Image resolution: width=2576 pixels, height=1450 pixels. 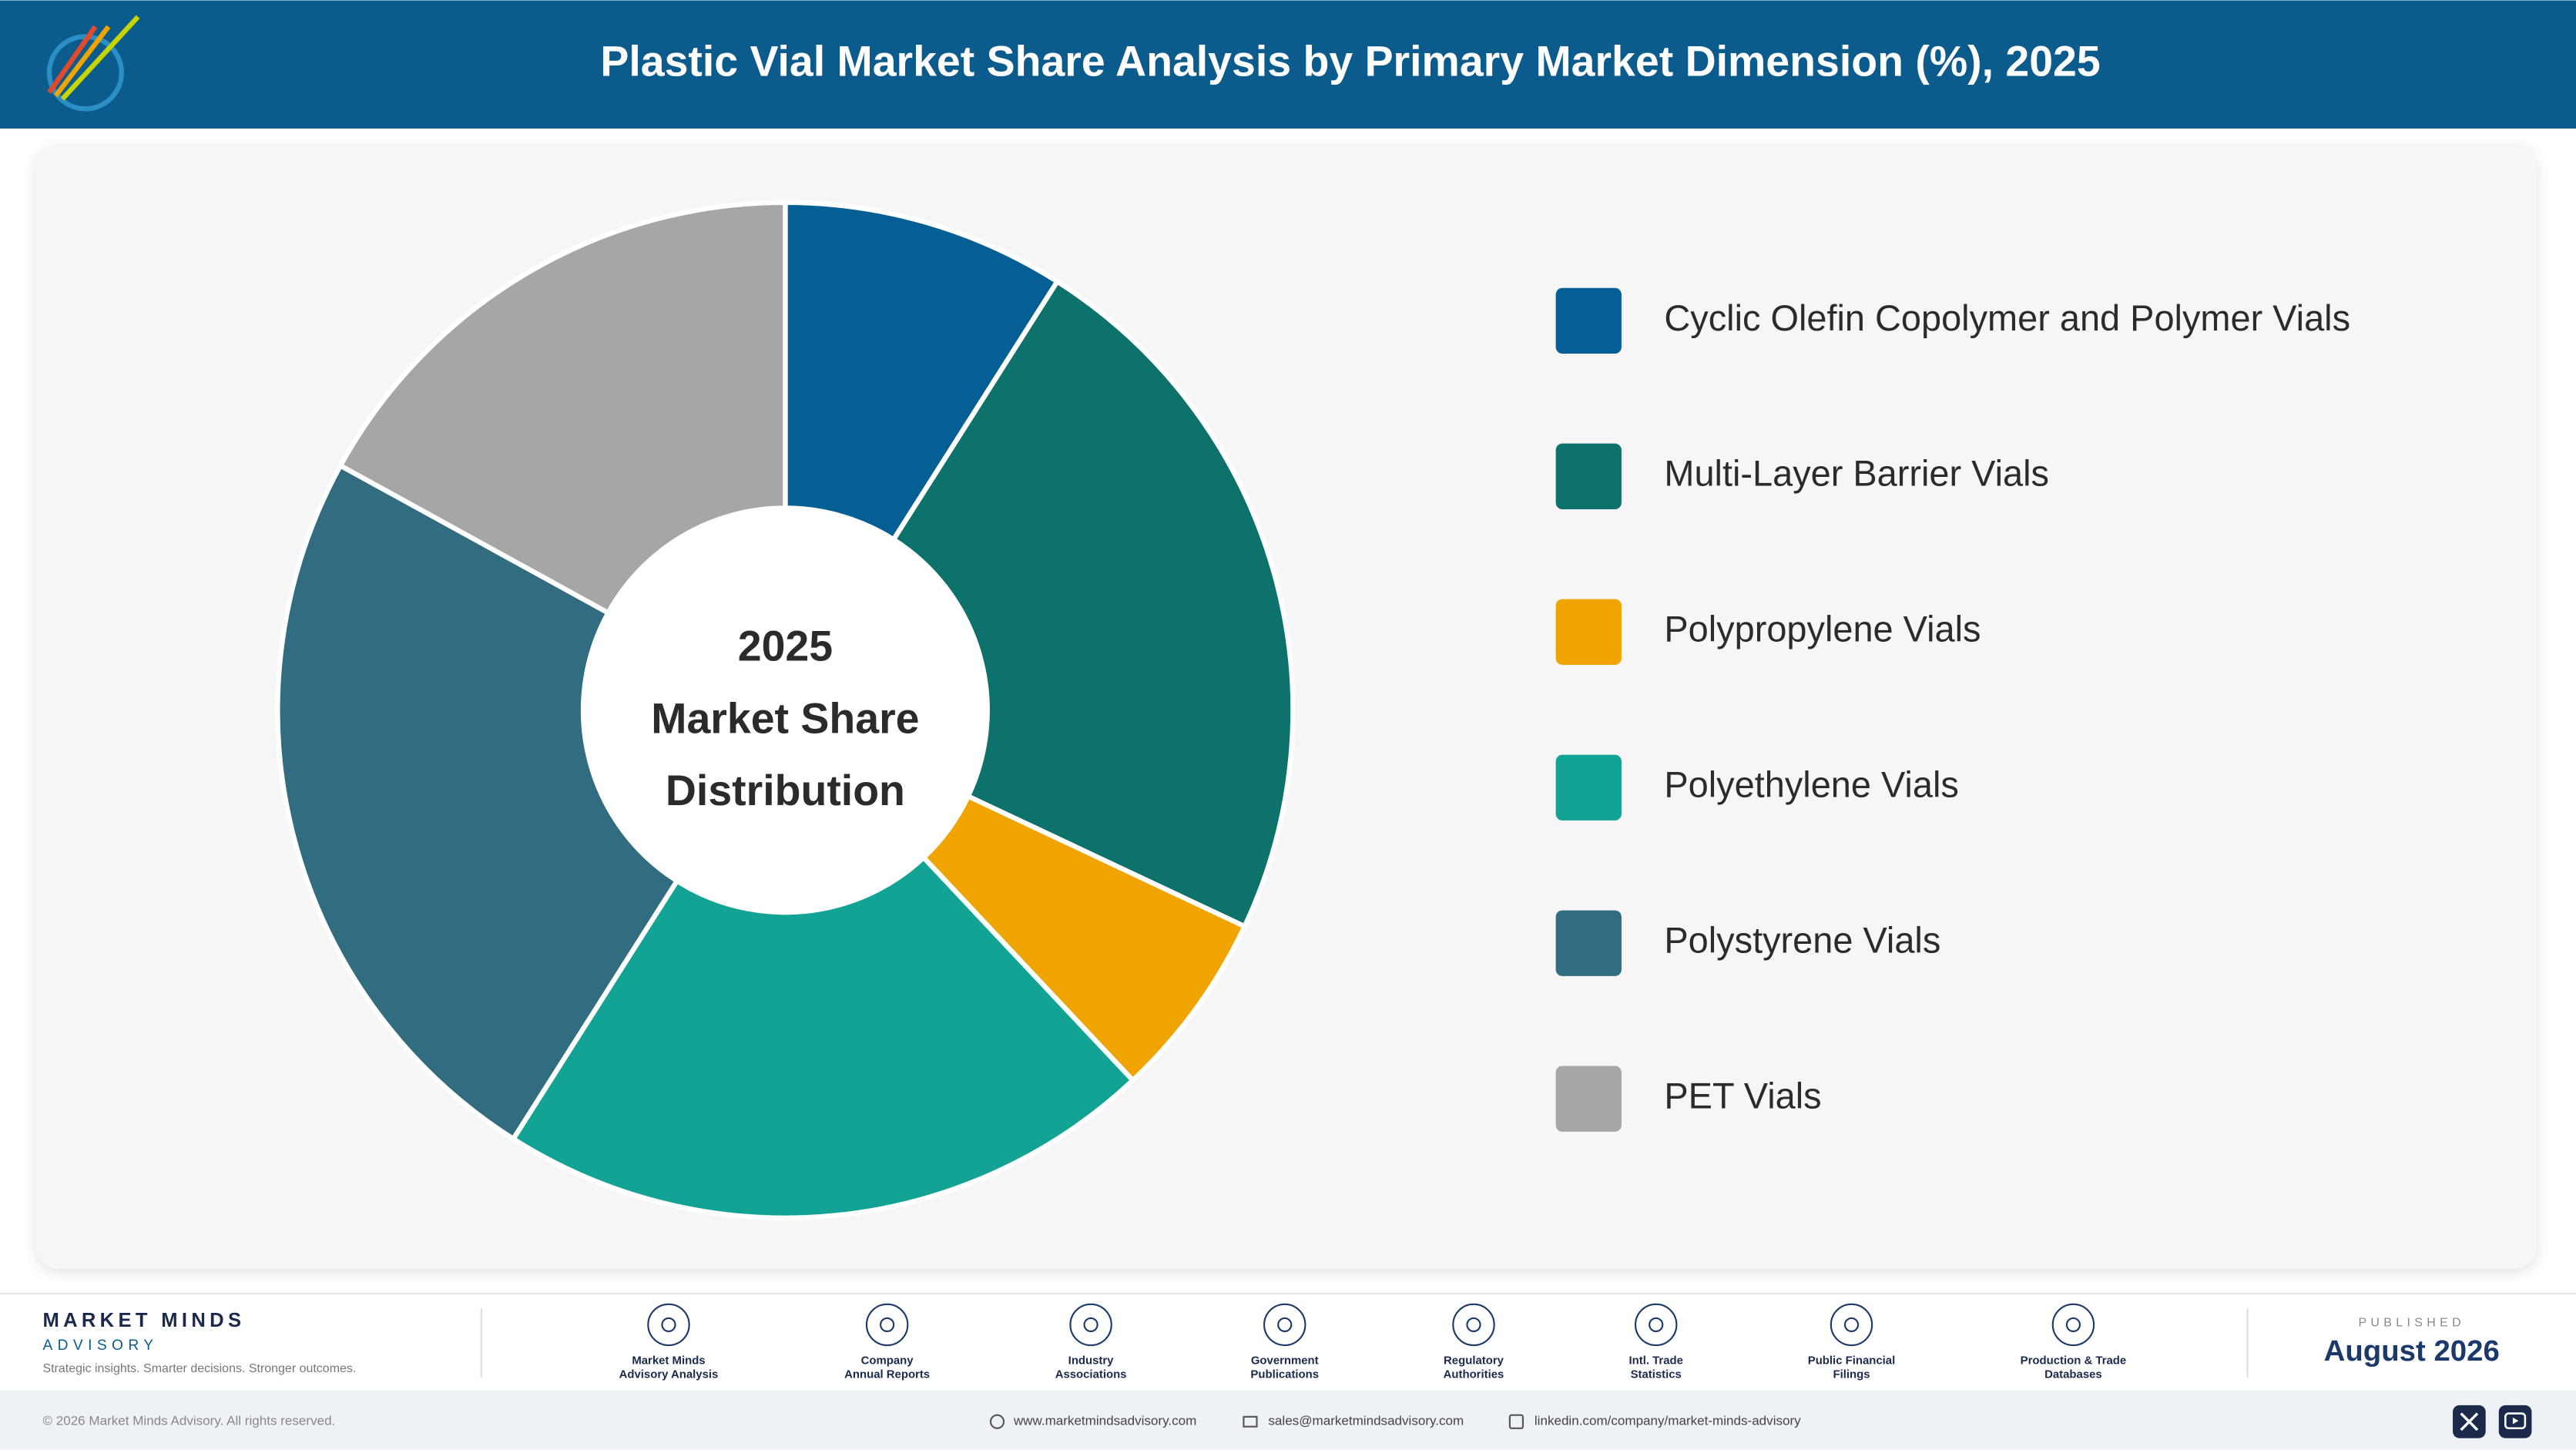 I want to click on website: www.marketmindsadvisory.com, so click(x=1104, y=1421).